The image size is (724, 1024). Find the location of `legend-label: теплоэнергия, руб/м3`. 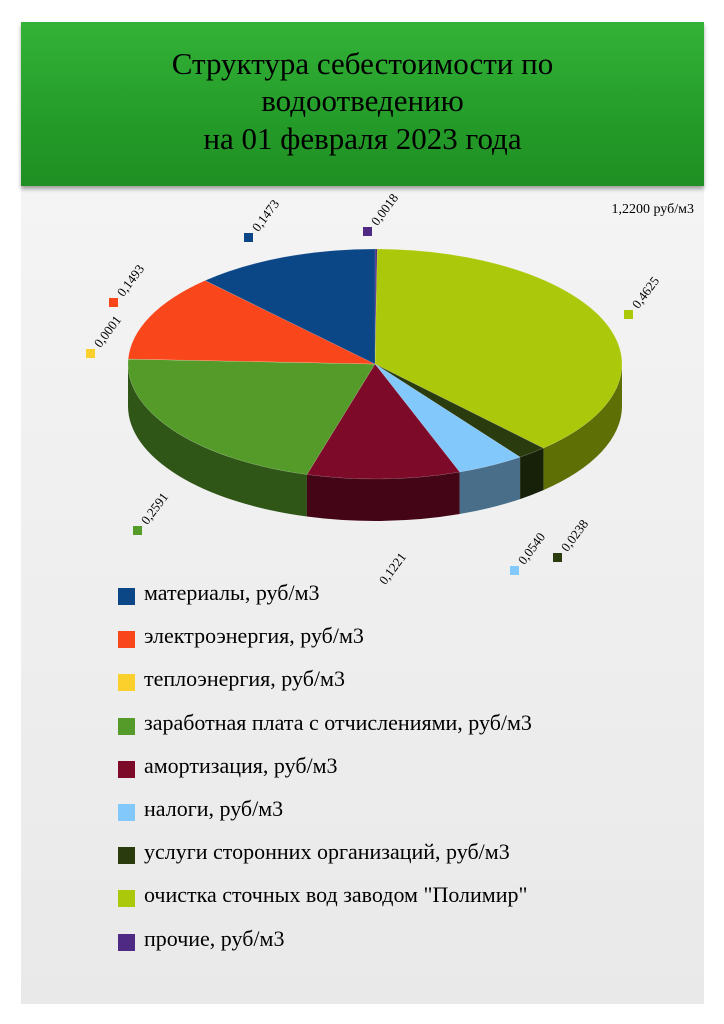

legend-label: теплоэнергия, руб/м3 is located at coordinates (244, 679).